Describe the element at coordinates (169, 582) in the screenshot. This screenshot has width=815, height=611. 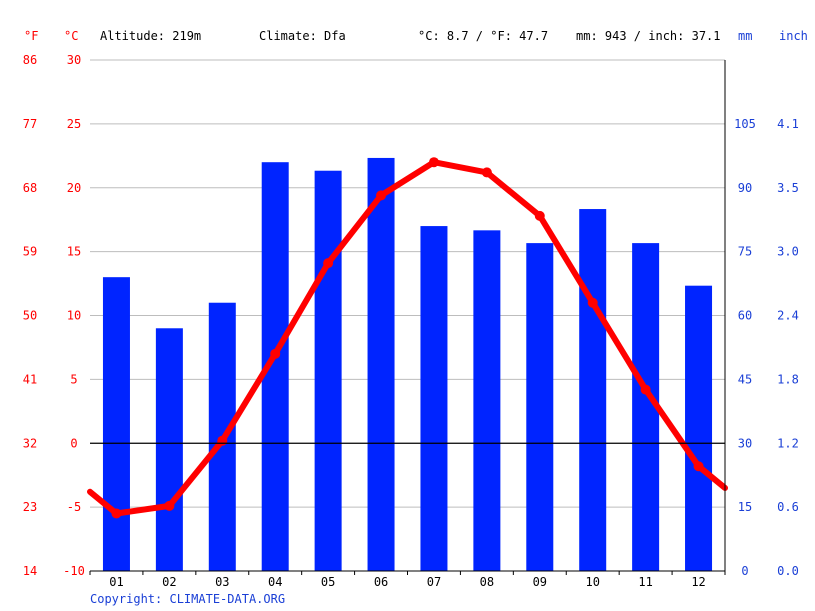
I see `month-tick-label: 02` at that location.